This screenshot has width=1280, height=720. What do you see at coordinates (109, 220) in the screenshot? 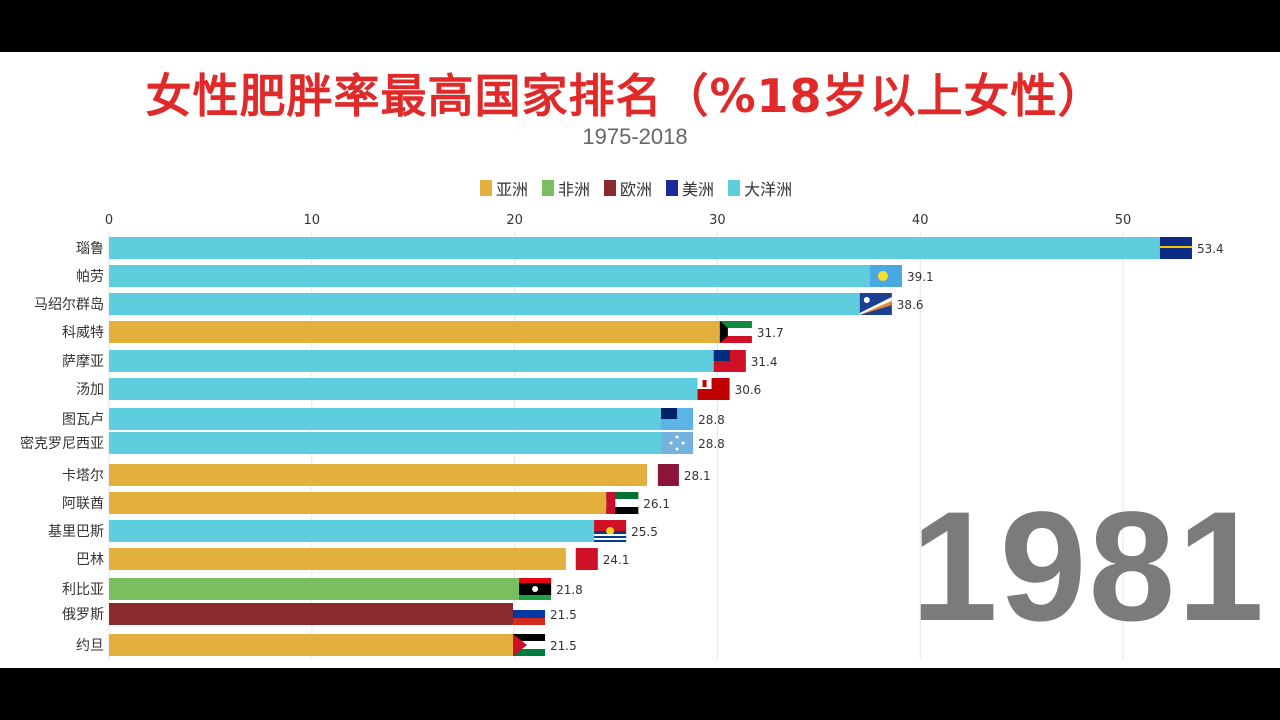
I see `x-tick-label: 0` at bounding box center [109, 220].